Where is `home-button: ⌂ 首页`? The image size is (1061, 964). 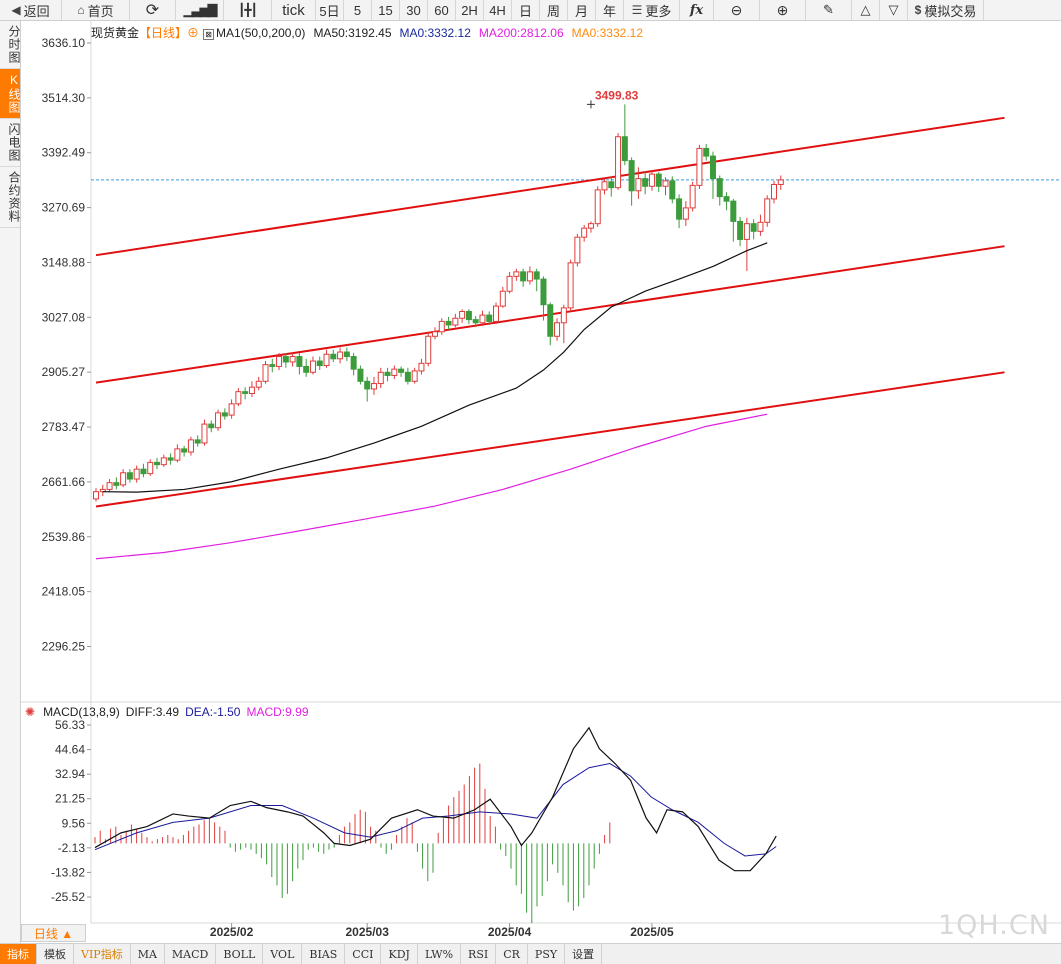
home-button: ⌂ 首页 is located at coordinates (96, 10).